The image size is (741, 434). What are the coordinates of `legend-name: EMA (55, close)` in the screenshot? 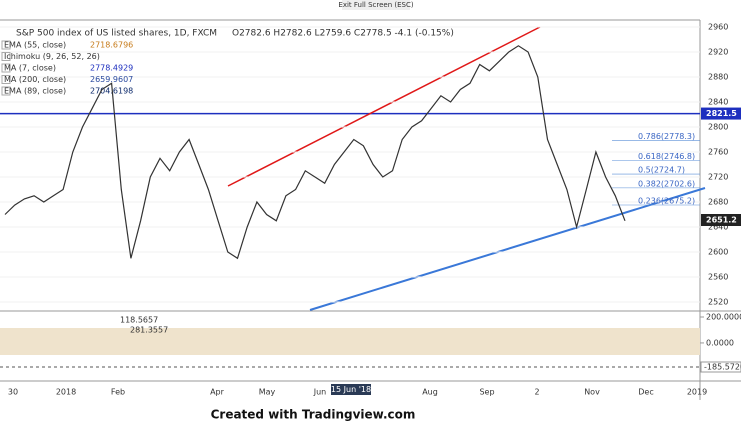 It's located at (35, 45).